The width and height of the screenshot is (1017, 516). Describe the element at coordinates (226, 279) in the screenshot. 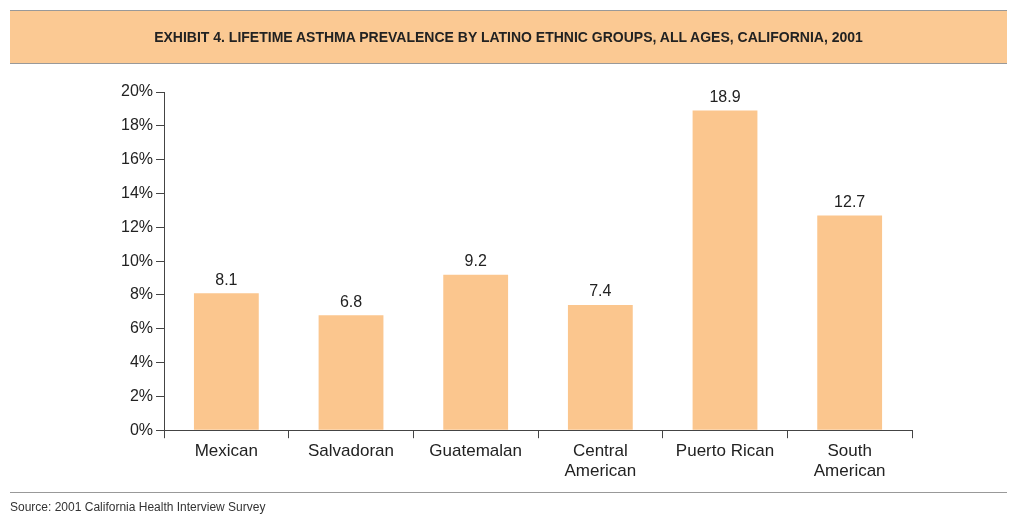

I see `data-label: 8.1` at that location.